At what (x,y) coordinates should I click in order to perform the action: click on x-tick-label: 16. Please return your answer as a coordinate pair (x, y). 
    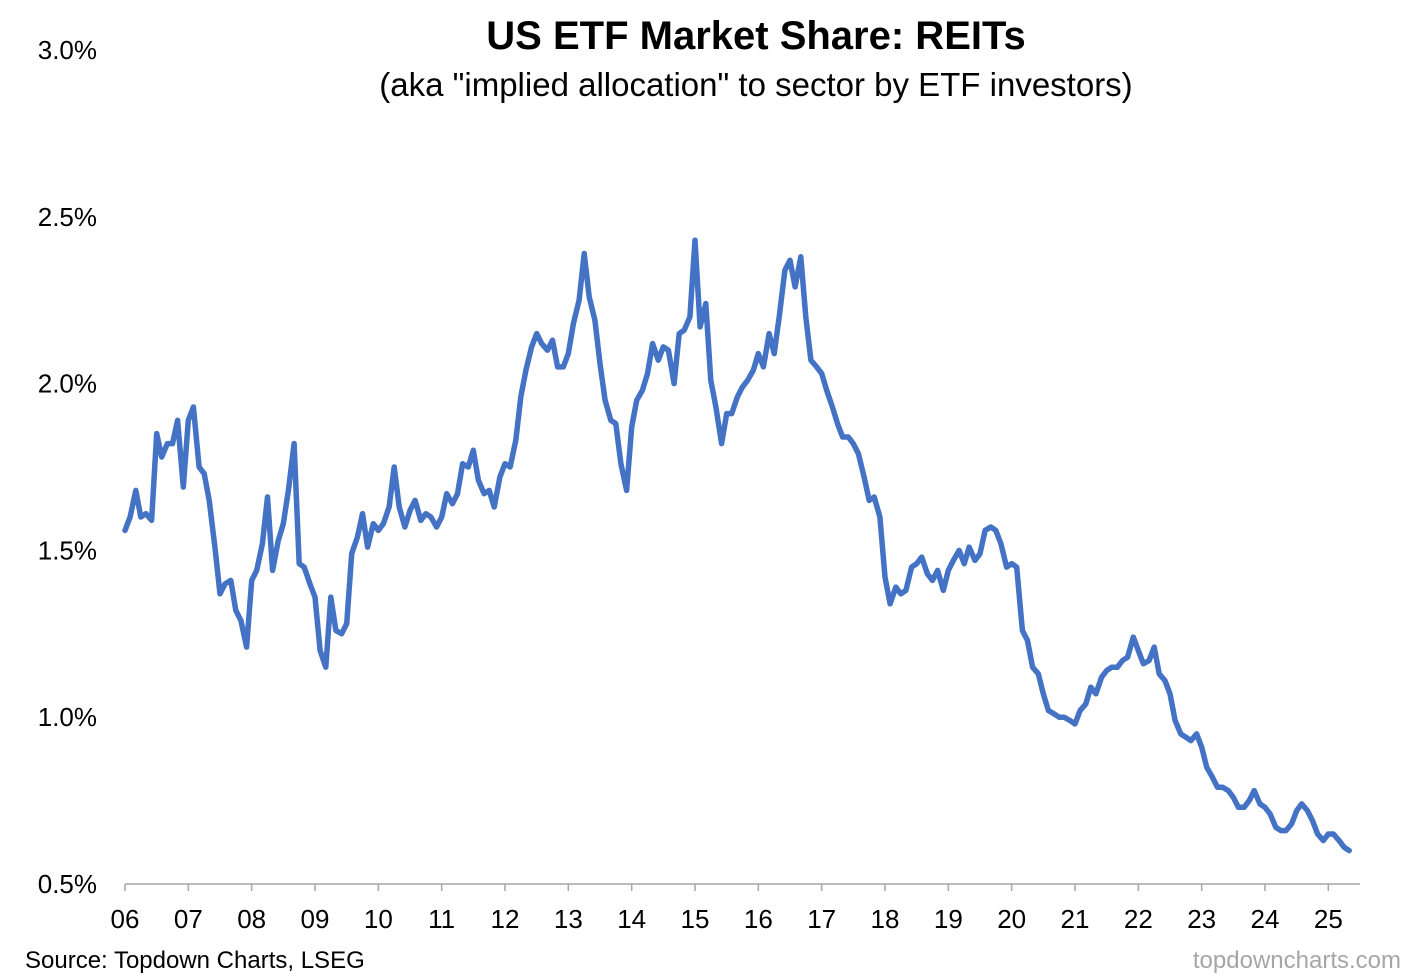
    Looking at the image, I should click on (758, 919).